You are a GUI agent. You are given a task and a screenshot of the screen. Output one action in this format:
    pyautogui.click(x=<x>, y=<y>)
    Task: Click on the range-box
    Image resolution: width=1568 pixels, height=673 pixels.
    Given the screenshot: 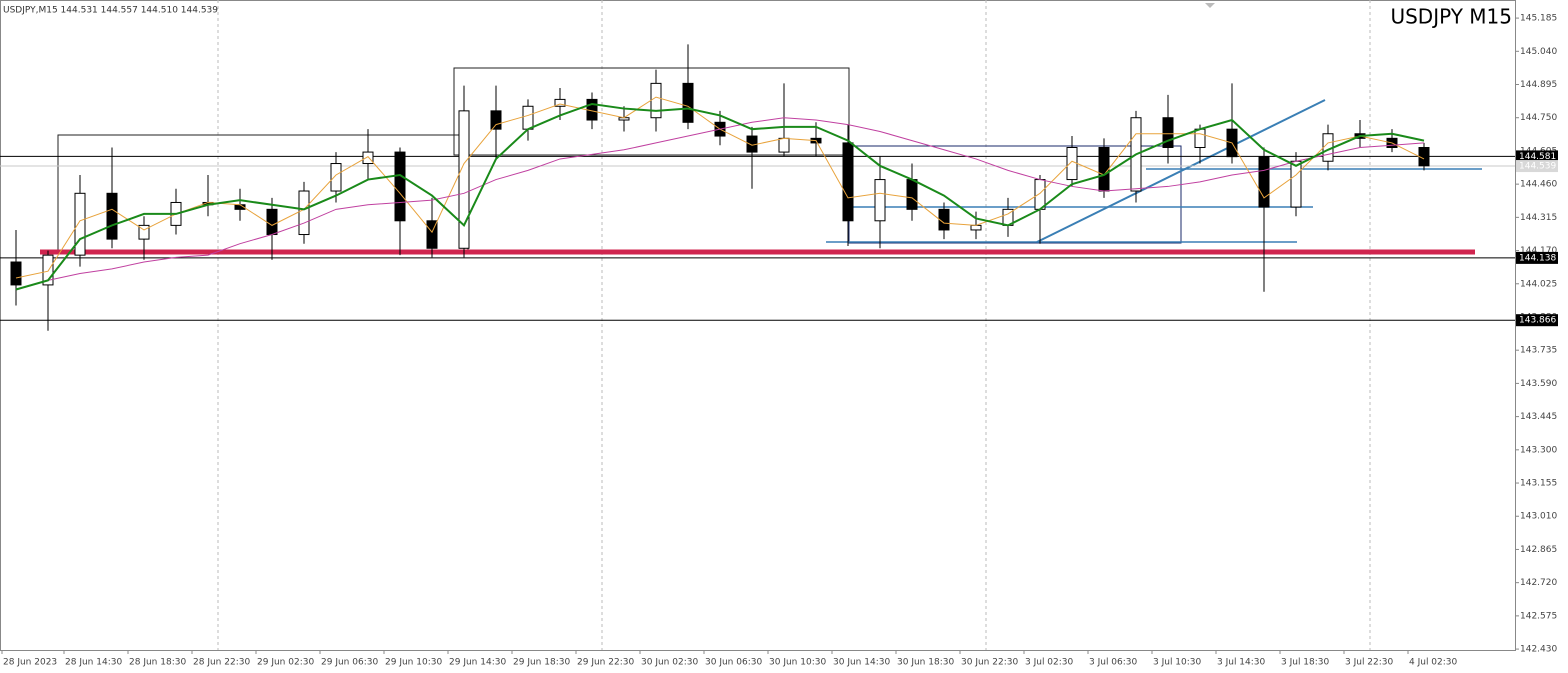 What is the action you would take?
    pyautogui.click(x=651, y=111)
    